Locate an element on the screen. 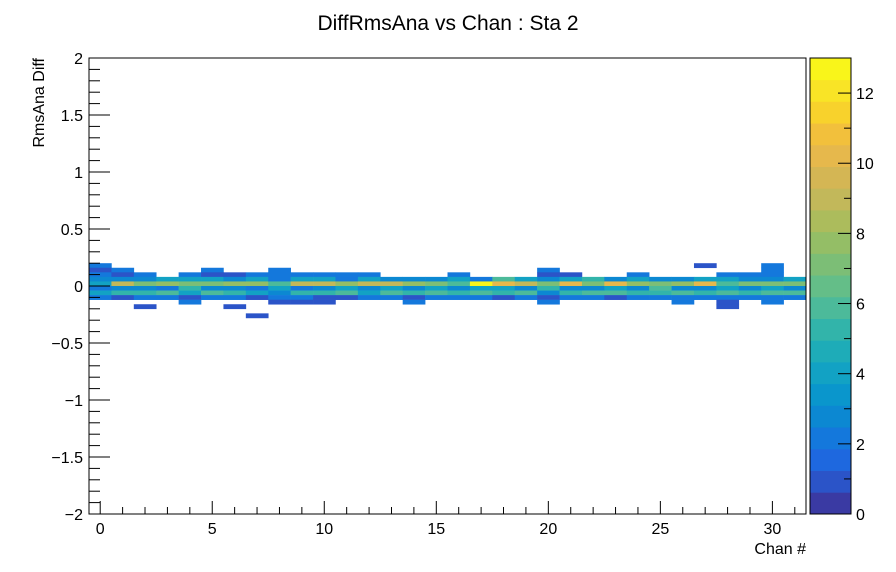 The image size is (896, 572). heatmap-bins is located at coordinates (448, 291).